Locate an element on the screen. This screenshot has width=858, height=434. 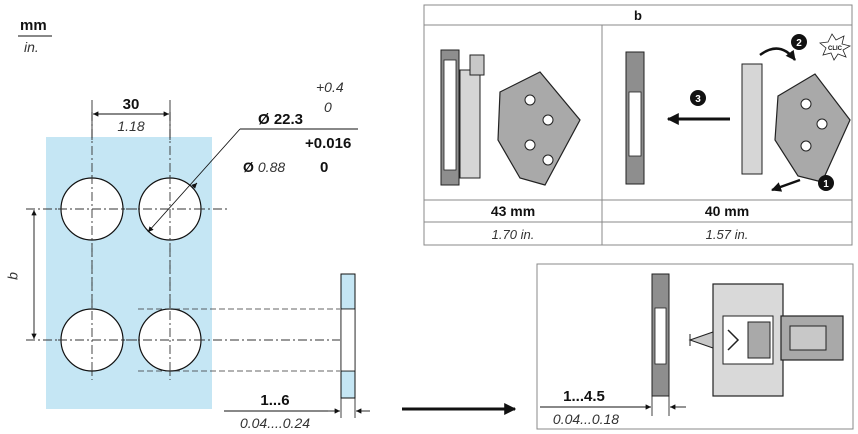
svg-text: 2 is located at coordinates (799, 43).